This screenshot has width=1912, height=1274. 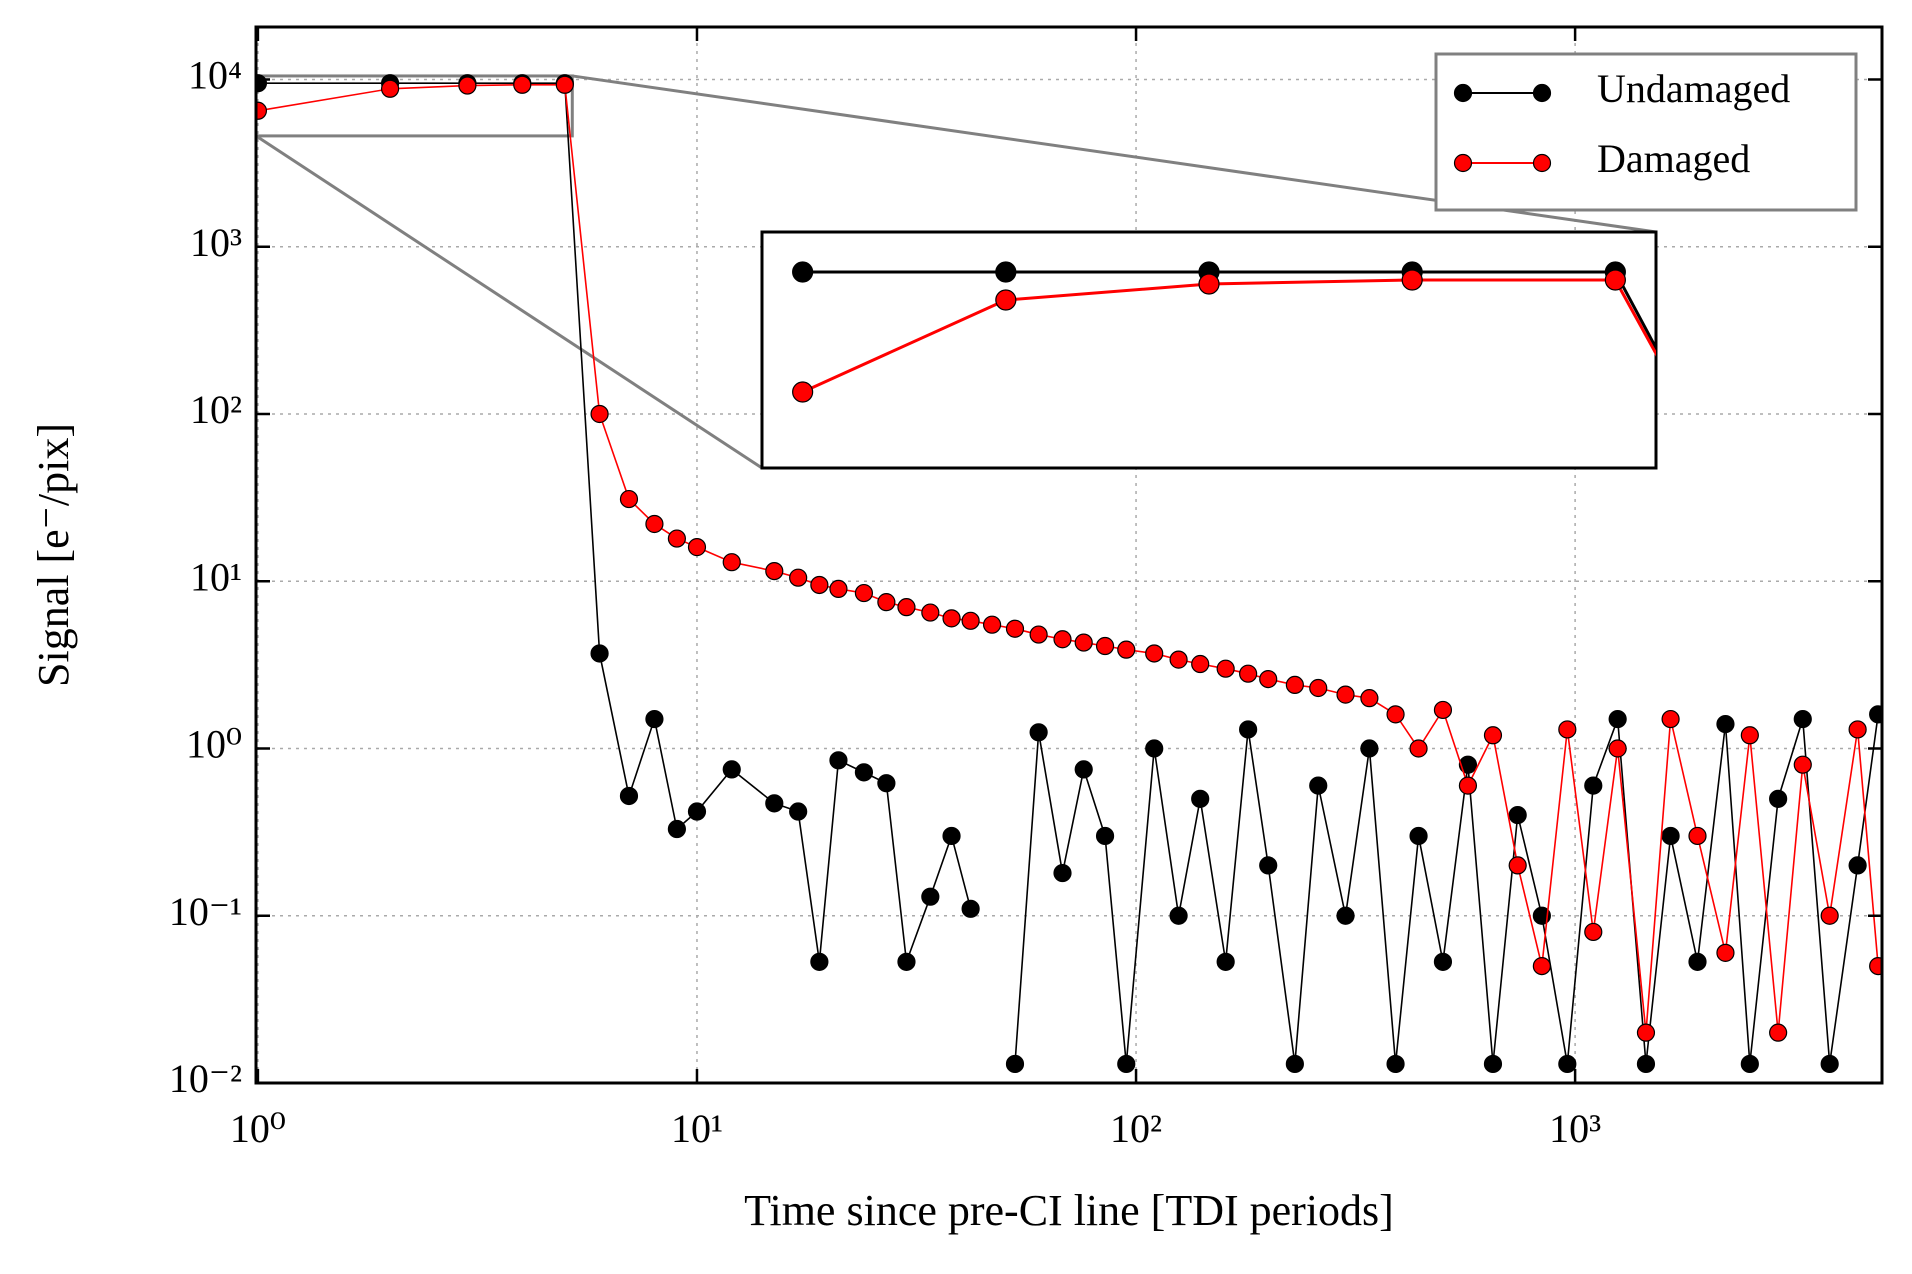 I want to click on series-line, so click(x=1446, y=889).